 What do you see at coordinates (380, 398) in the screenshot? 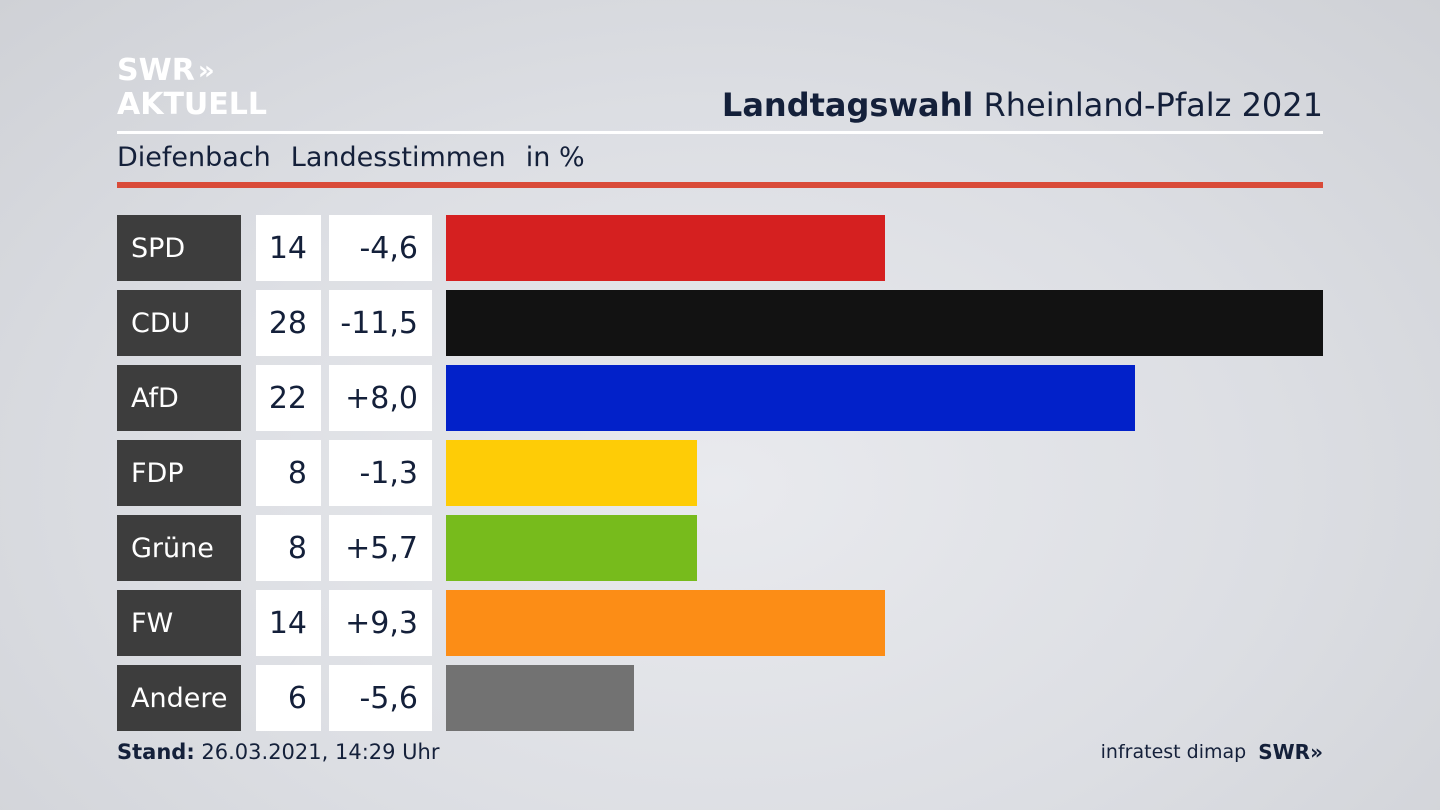
I see `change-label: +8,0` at bounding box center [380, 398].